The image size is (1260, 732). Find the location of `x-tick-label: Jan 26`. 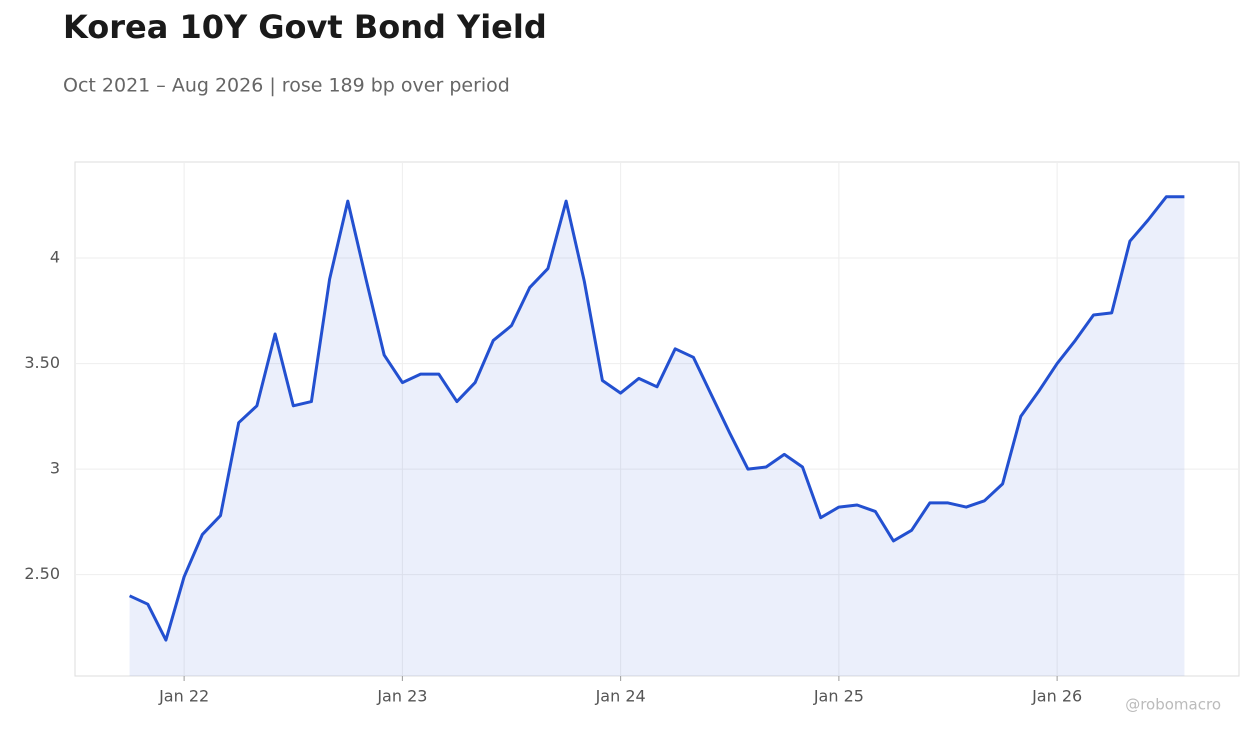

x-tick-label: Jan 26 is located at coordinates (1056, 696).